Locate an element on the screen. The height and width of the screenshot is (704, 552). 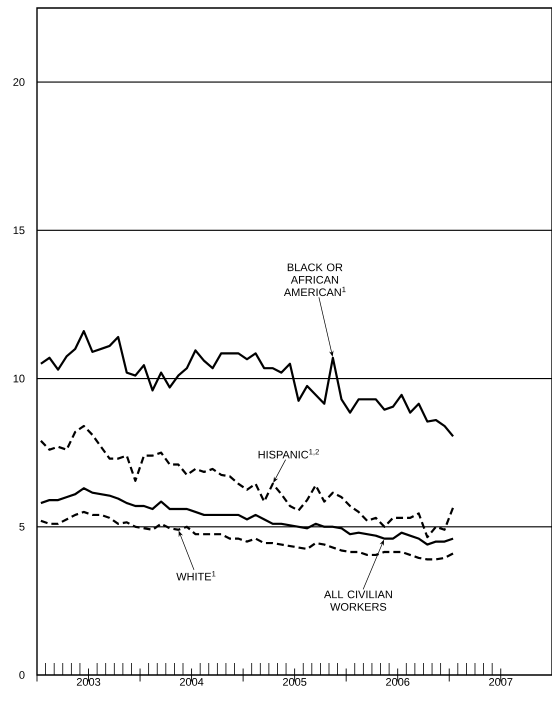
text: ALL CIVILIAN WORKERS is located at coordinates (358, 600).